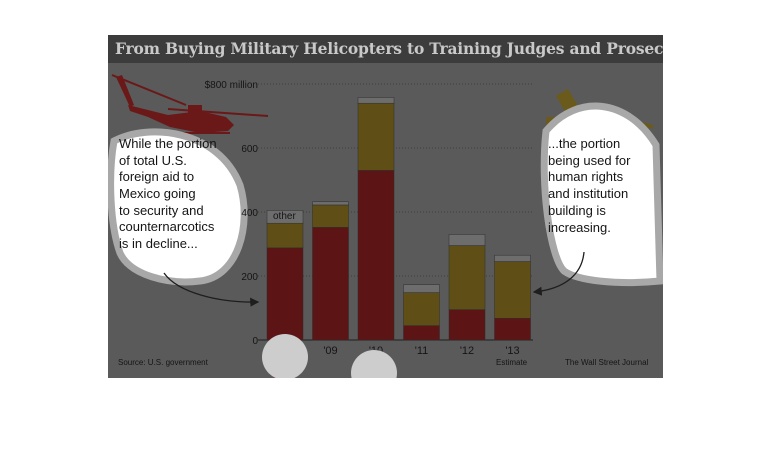 This screenshot has width=770, height=472. I want to click on x-tick-label: '11, so click(422, 351).